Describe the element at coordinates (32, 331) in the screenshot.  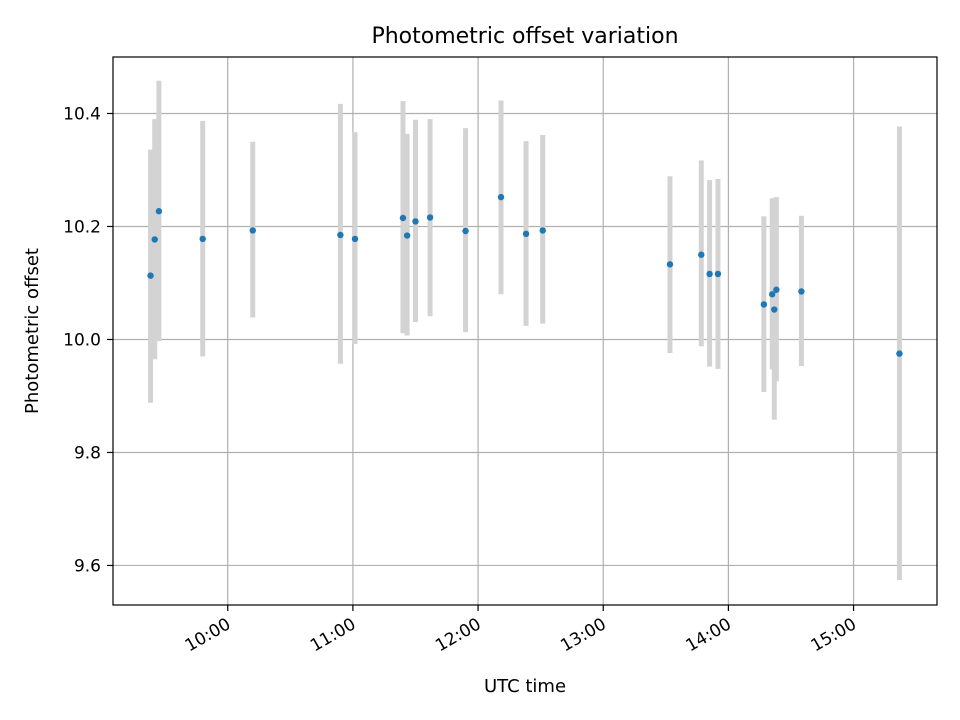
I see `y-axis-label: Photometric offset` at that location.